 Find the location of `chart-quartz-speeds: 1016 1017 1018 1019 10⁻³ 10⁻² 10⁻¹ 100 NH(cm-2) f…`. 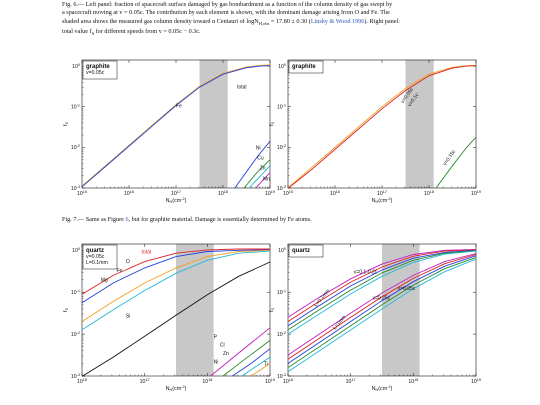

chart-quartz-speeds: 1016 1017 1018 1019 10⁻³ 10⁻² 10⁻¹ 100 NH(cm-2) f… is located at coordinates (375, 317).